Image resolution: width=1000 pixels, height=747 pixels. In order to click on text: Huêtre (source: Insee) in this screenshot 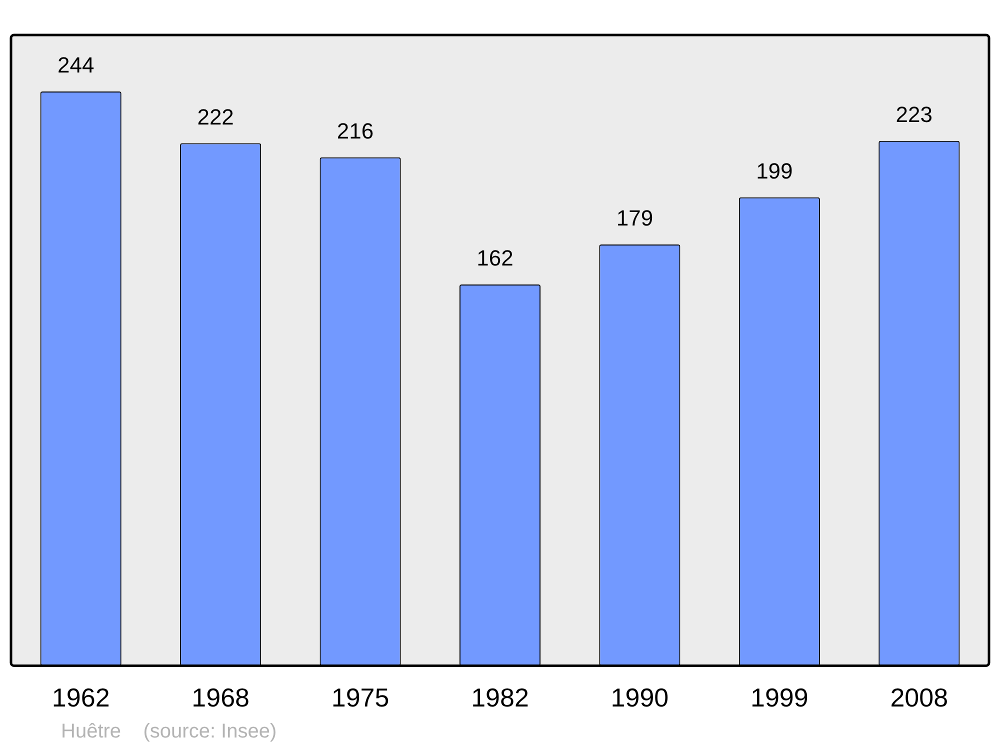, I will do `click(169, 731)`.